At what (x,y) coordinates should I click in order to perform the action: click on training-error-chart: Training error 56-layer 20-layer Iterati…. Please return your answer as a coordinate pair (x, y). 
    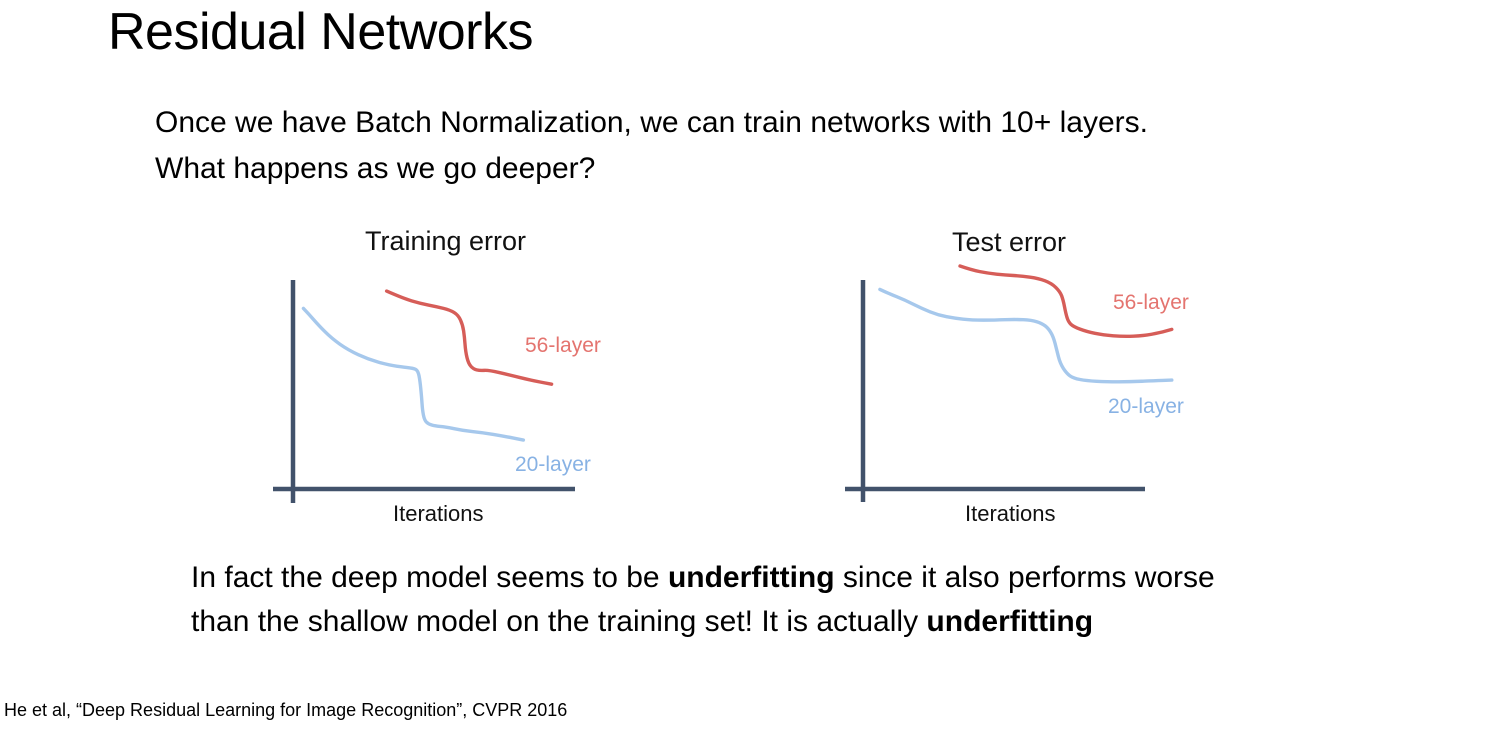
    Looking at the image, I should click on (435, 380).